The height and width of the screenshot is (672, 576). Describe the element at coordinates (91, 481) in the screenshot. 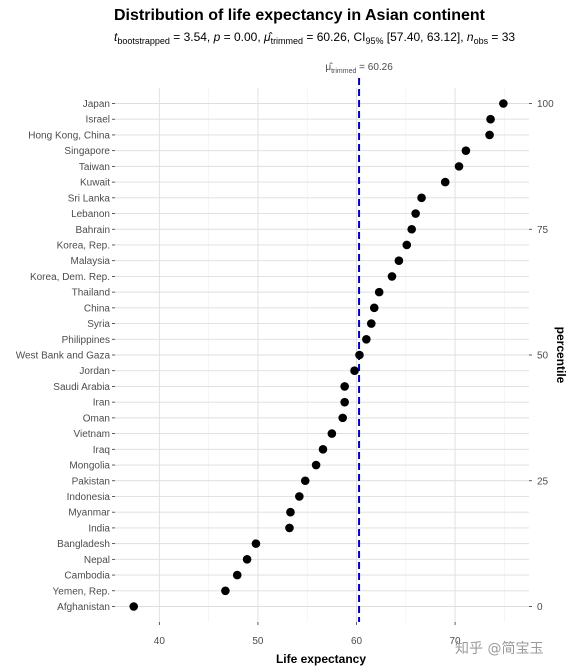

I see `category-label: Pakistan` at that location.